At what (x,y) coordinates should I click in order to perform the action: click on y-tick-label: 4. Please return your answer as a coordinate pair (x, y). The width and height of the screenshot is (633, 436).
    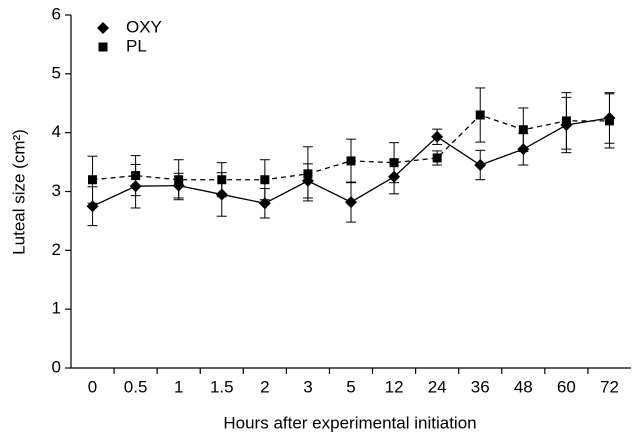
    Looking at the image, I should click on (56, 131).